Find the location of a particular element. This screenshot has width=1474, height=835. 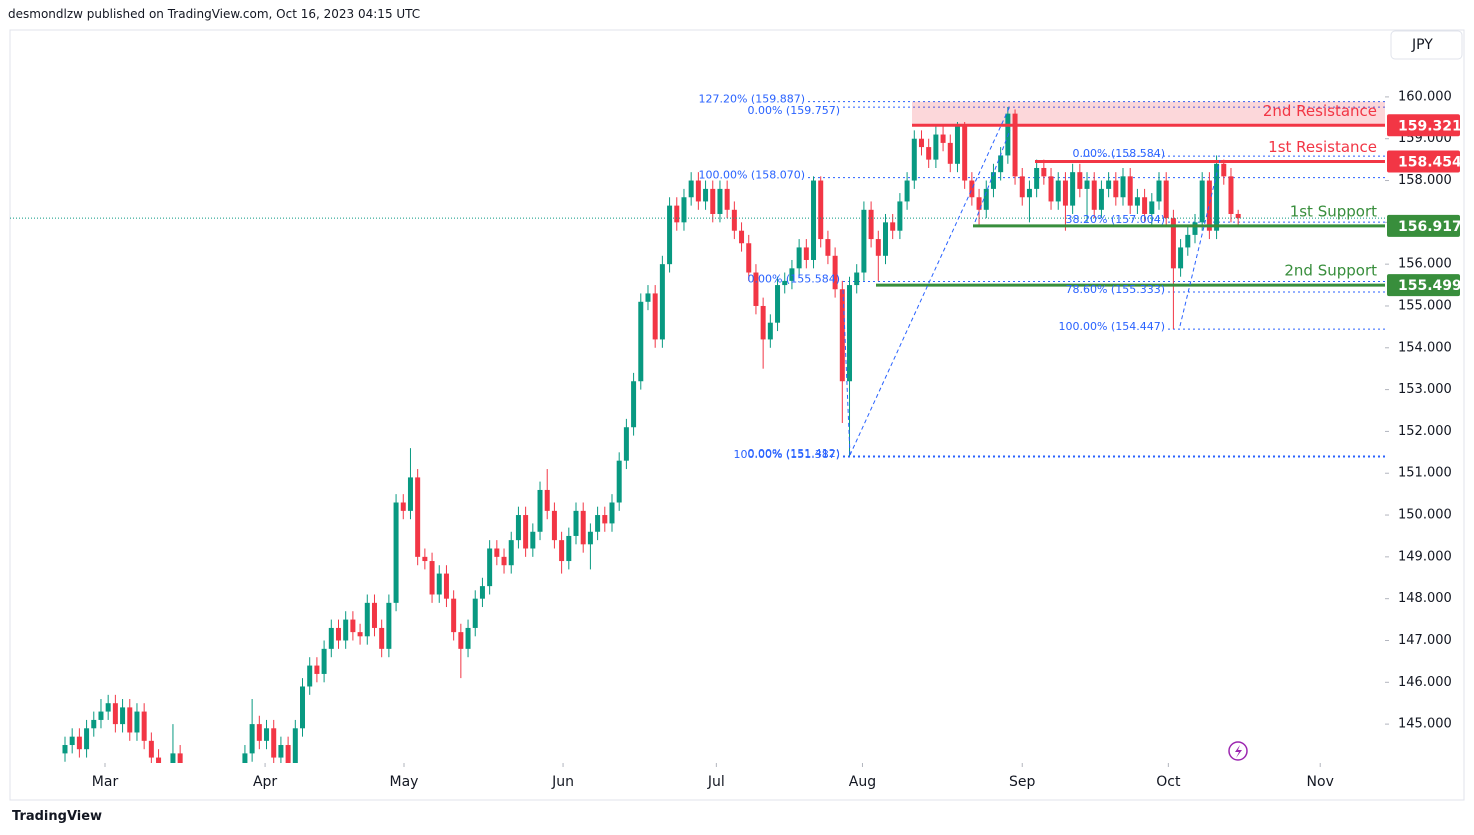

level-price: 158.454 is located at coordinates (1430, 163).